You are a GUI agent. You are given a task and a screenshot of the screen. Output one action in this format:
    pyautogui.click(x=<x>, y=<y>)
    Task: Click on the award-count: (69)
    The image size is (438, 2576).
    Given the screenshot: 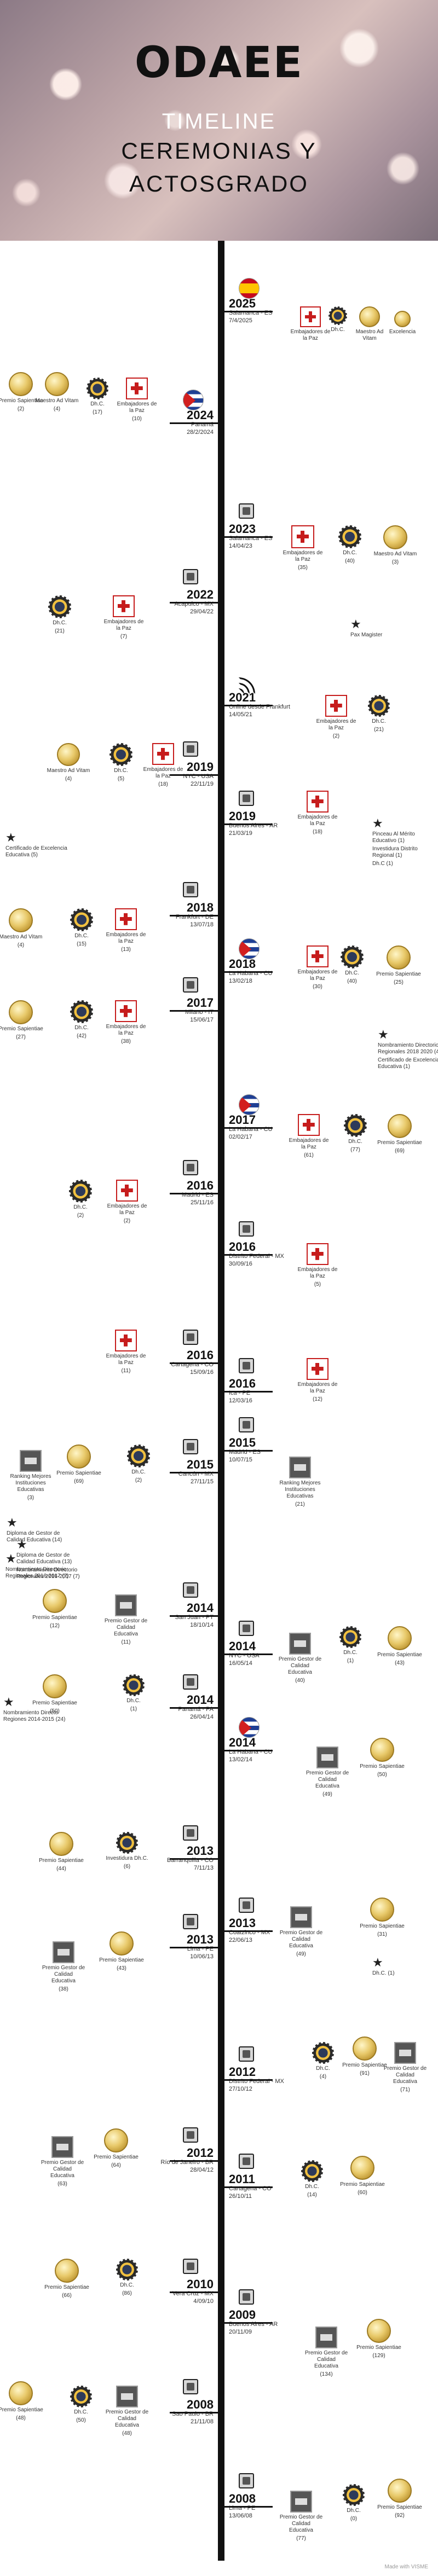 What is the action you would take?
    pyautogui.click(x=400, y=1151)
    